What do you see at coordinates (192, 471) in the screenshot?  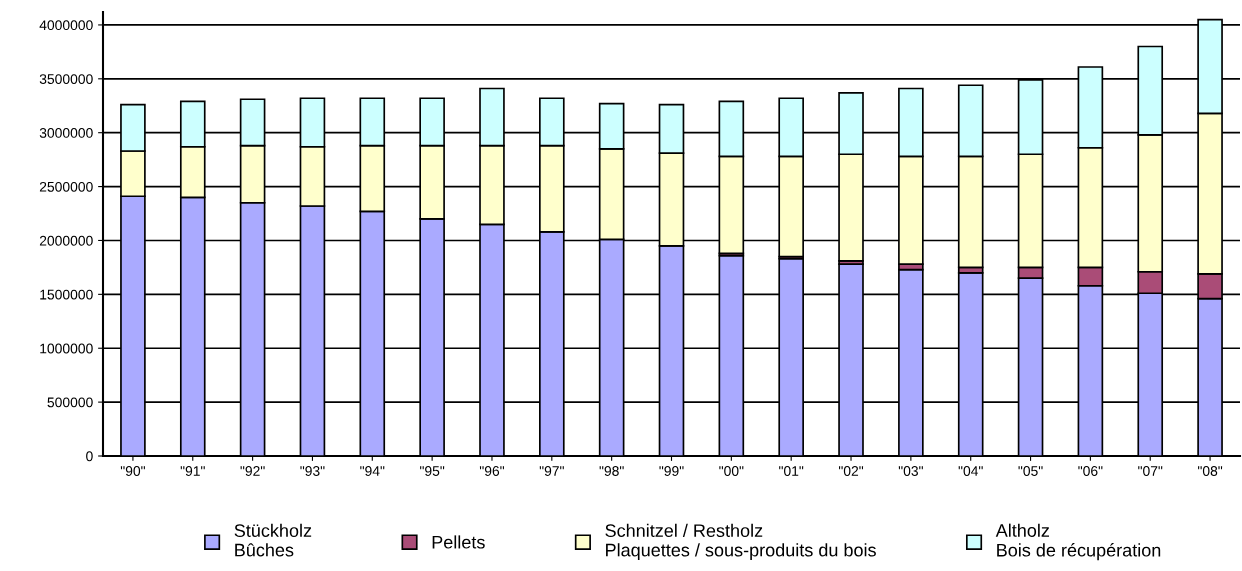 I see `x-tick-label: "91"` at bounding box center [192, 471].